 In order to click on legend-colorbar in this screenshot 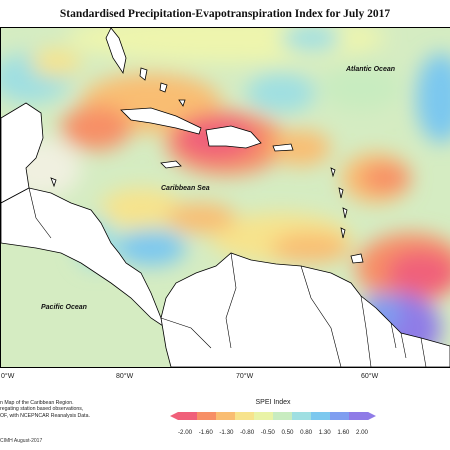, I will do `click(273, 416)`.